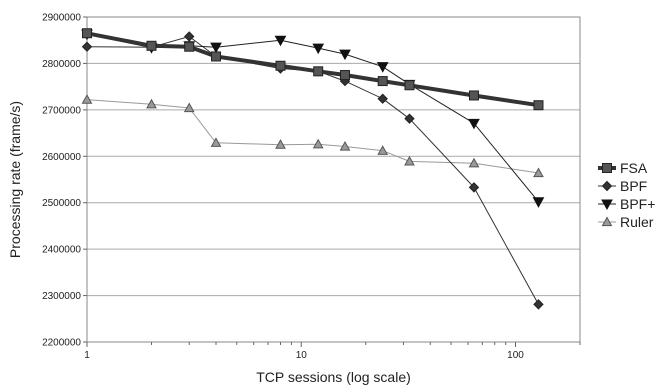  Describe the element at coordinates (607, 168) in the screenshot. I see `legend-marker-fsa` at that location.